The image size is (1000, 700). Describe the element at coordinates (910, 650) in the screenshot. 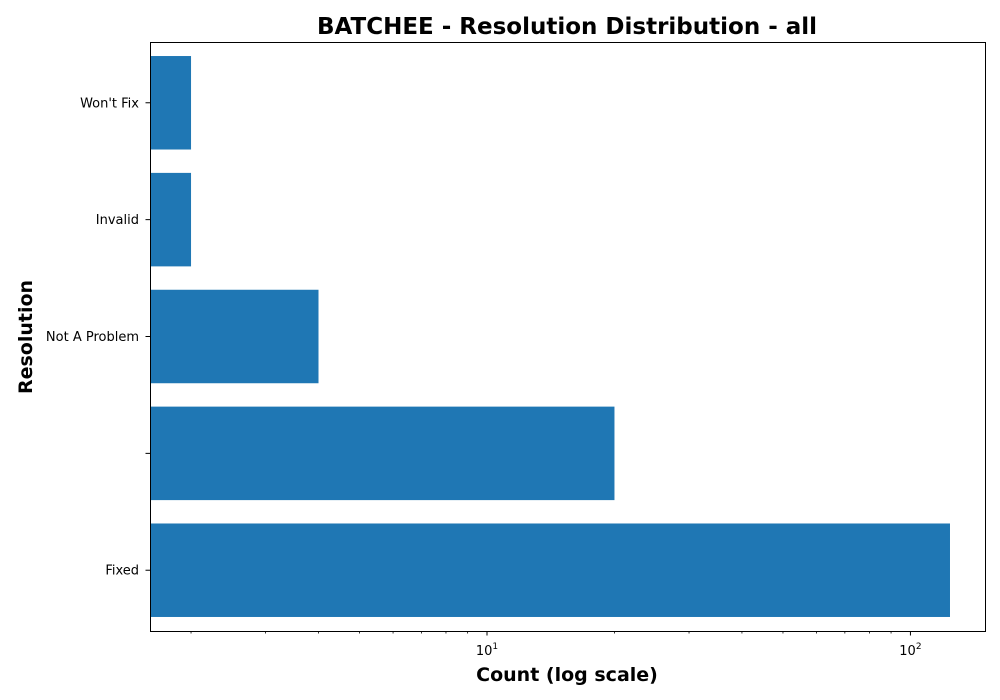

I see `x-tick-label-1: 10²` at that location.